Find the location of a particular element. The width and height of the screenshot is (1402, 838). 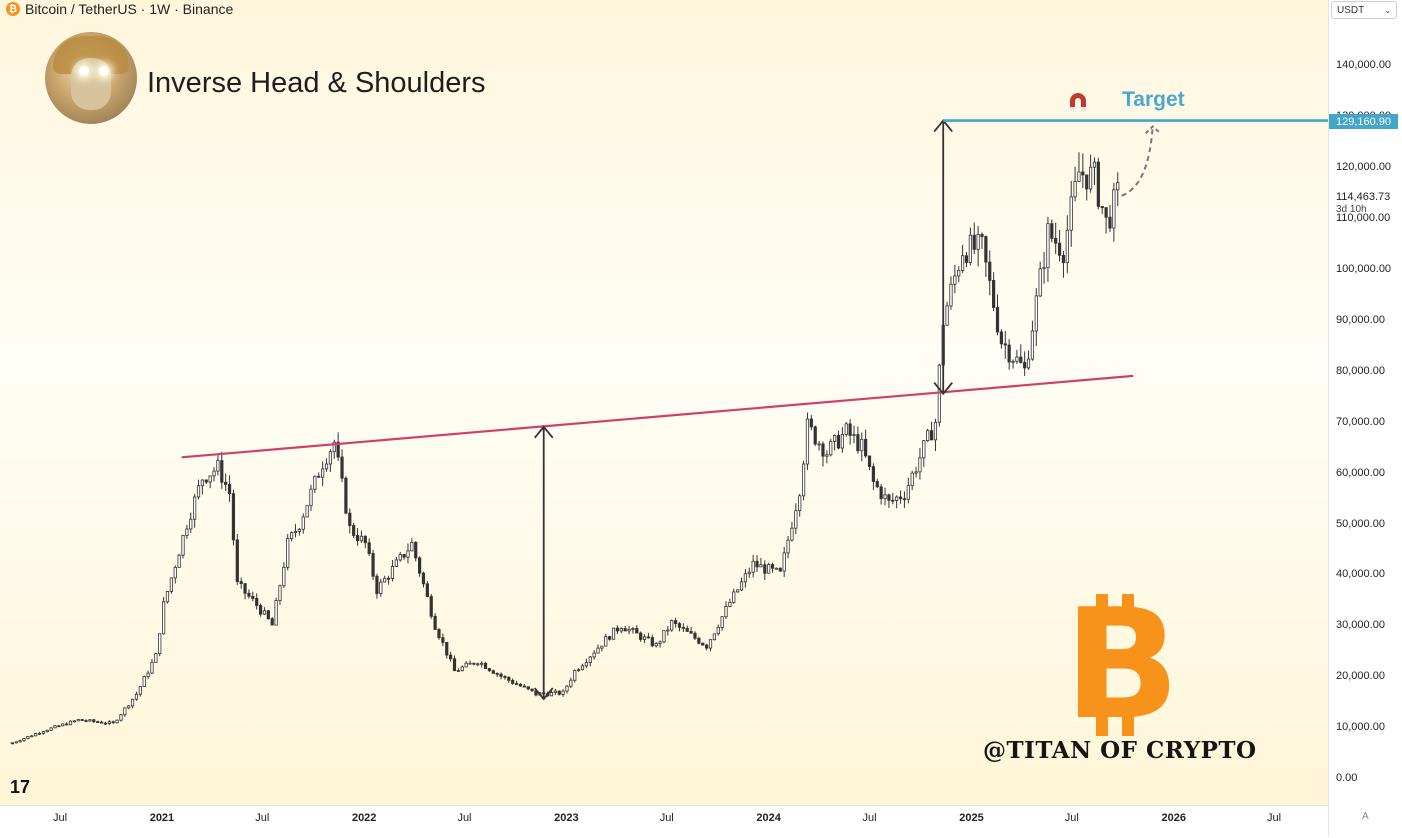

avatar-eye-right is located at coordinates (104, 71).